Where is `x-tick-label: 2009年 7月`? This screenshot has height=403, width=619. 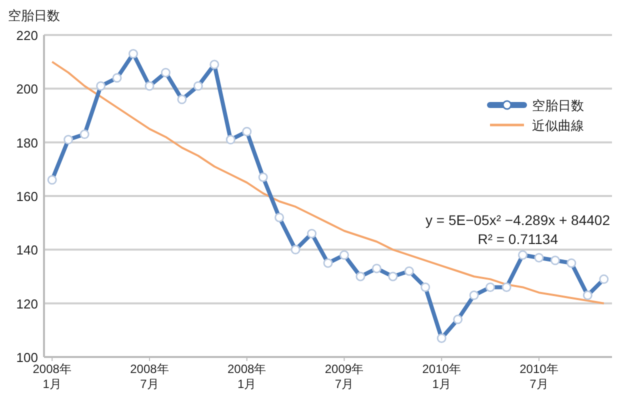
x-tick-label: 2009年 7月 is located at coordinates (344, 376).